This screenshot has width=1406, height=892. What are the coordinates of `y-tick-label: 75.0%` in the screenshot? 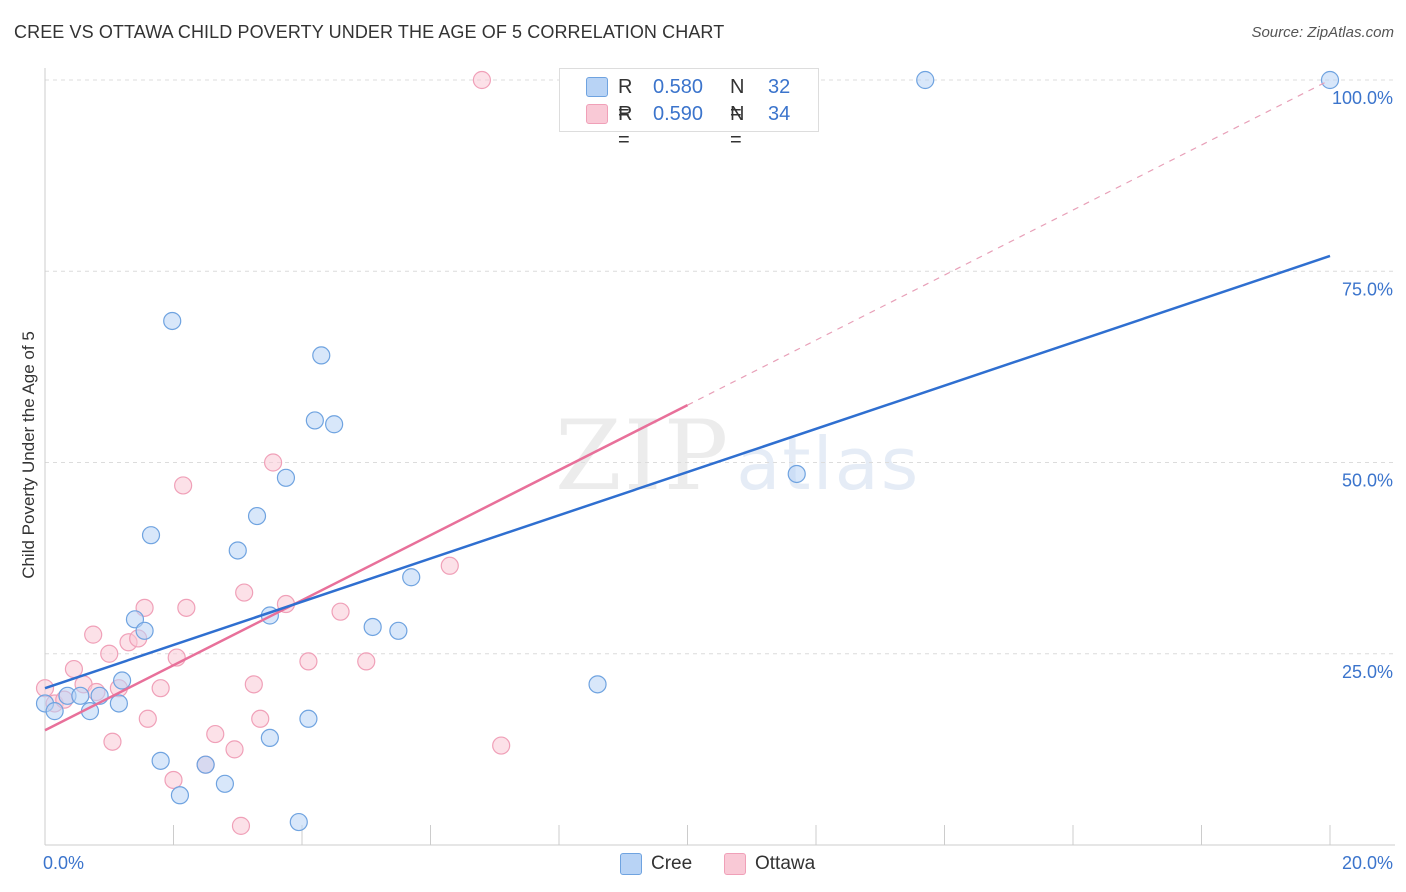 It's located at (1367, 289).